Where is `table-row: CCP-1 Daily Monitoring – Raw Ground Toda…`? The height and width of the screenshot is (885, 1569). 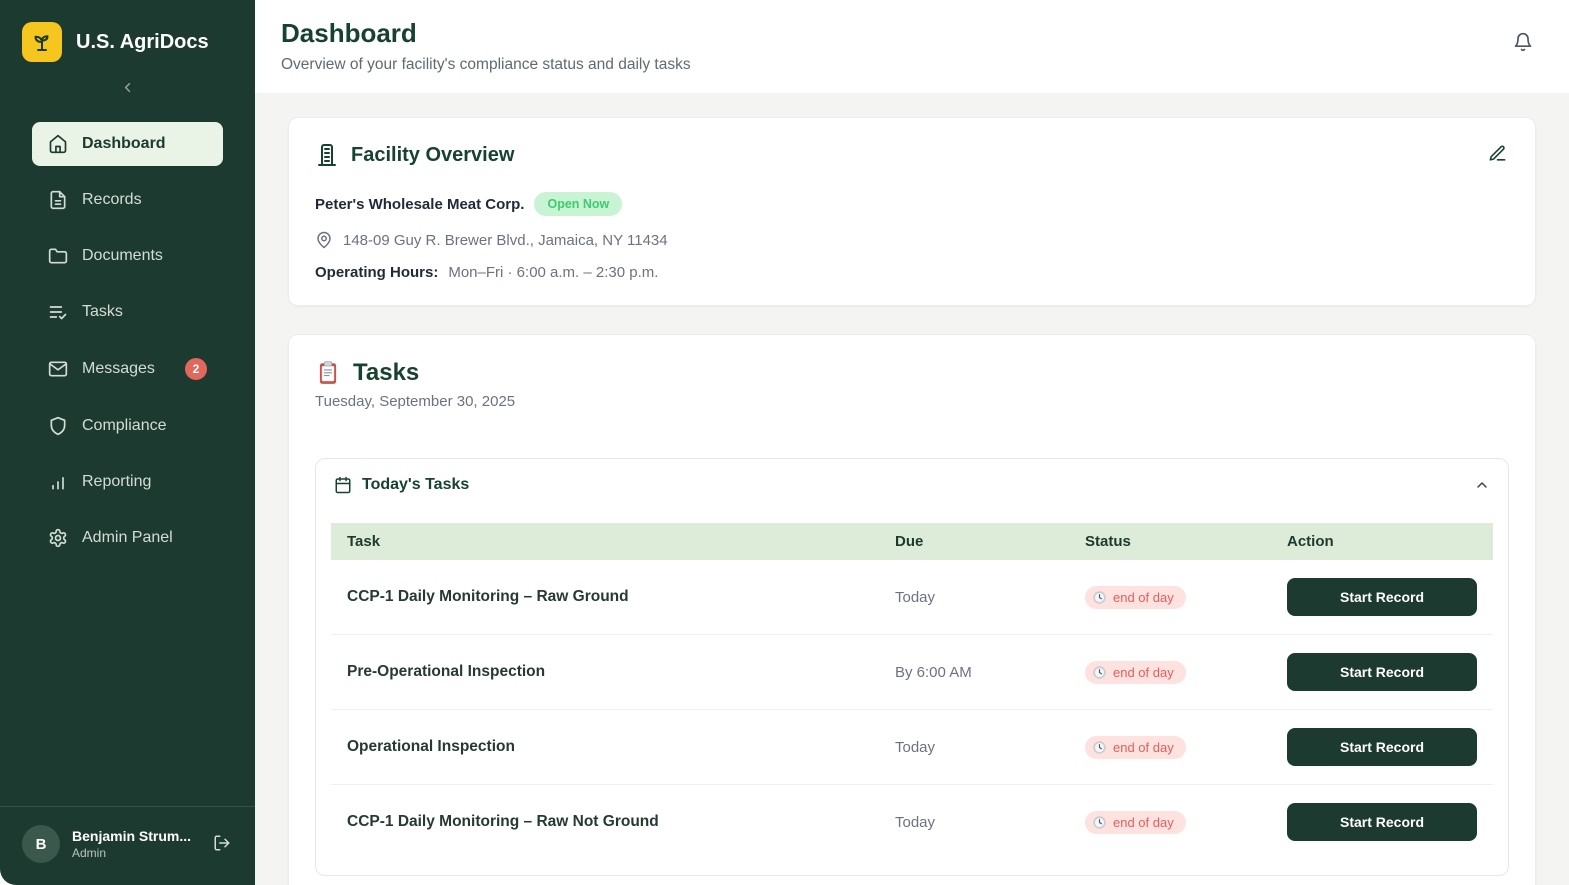
table-row: CCP-1 Daily Monitoring – Raw Ground Toda… is located at coordinates (912, 597).